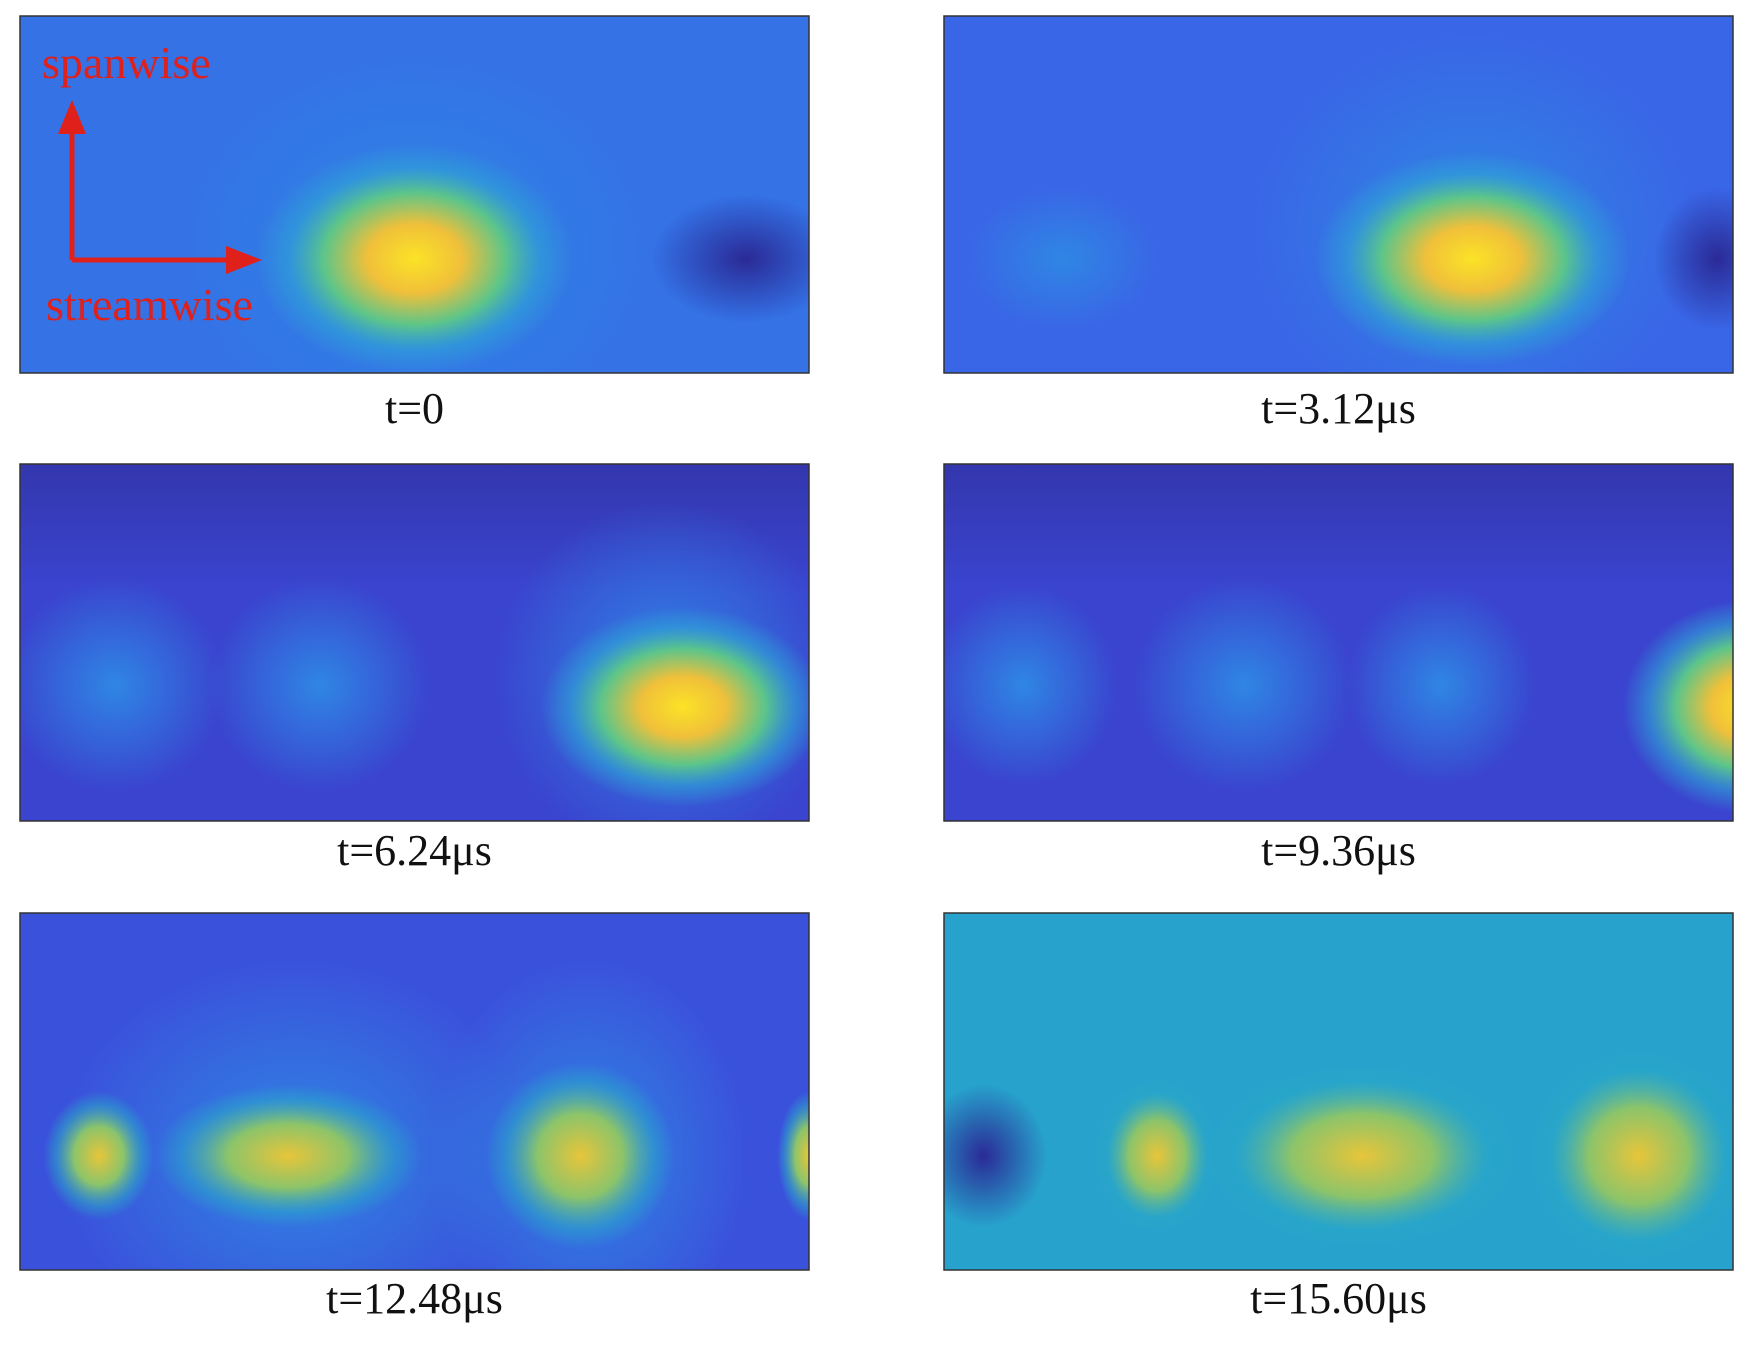 This screenshot has height=1360, width=1756. What do you see at coordinates (414, 1298) in the screenshot?
I see `panel-label: t=12.48μs` at bounding box center [414, 1298].